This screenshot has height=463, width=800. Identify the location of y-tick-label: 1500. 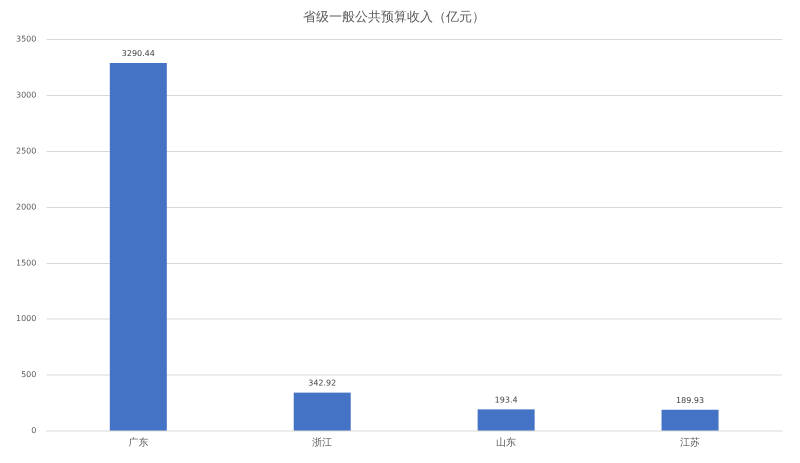
(26, 263).